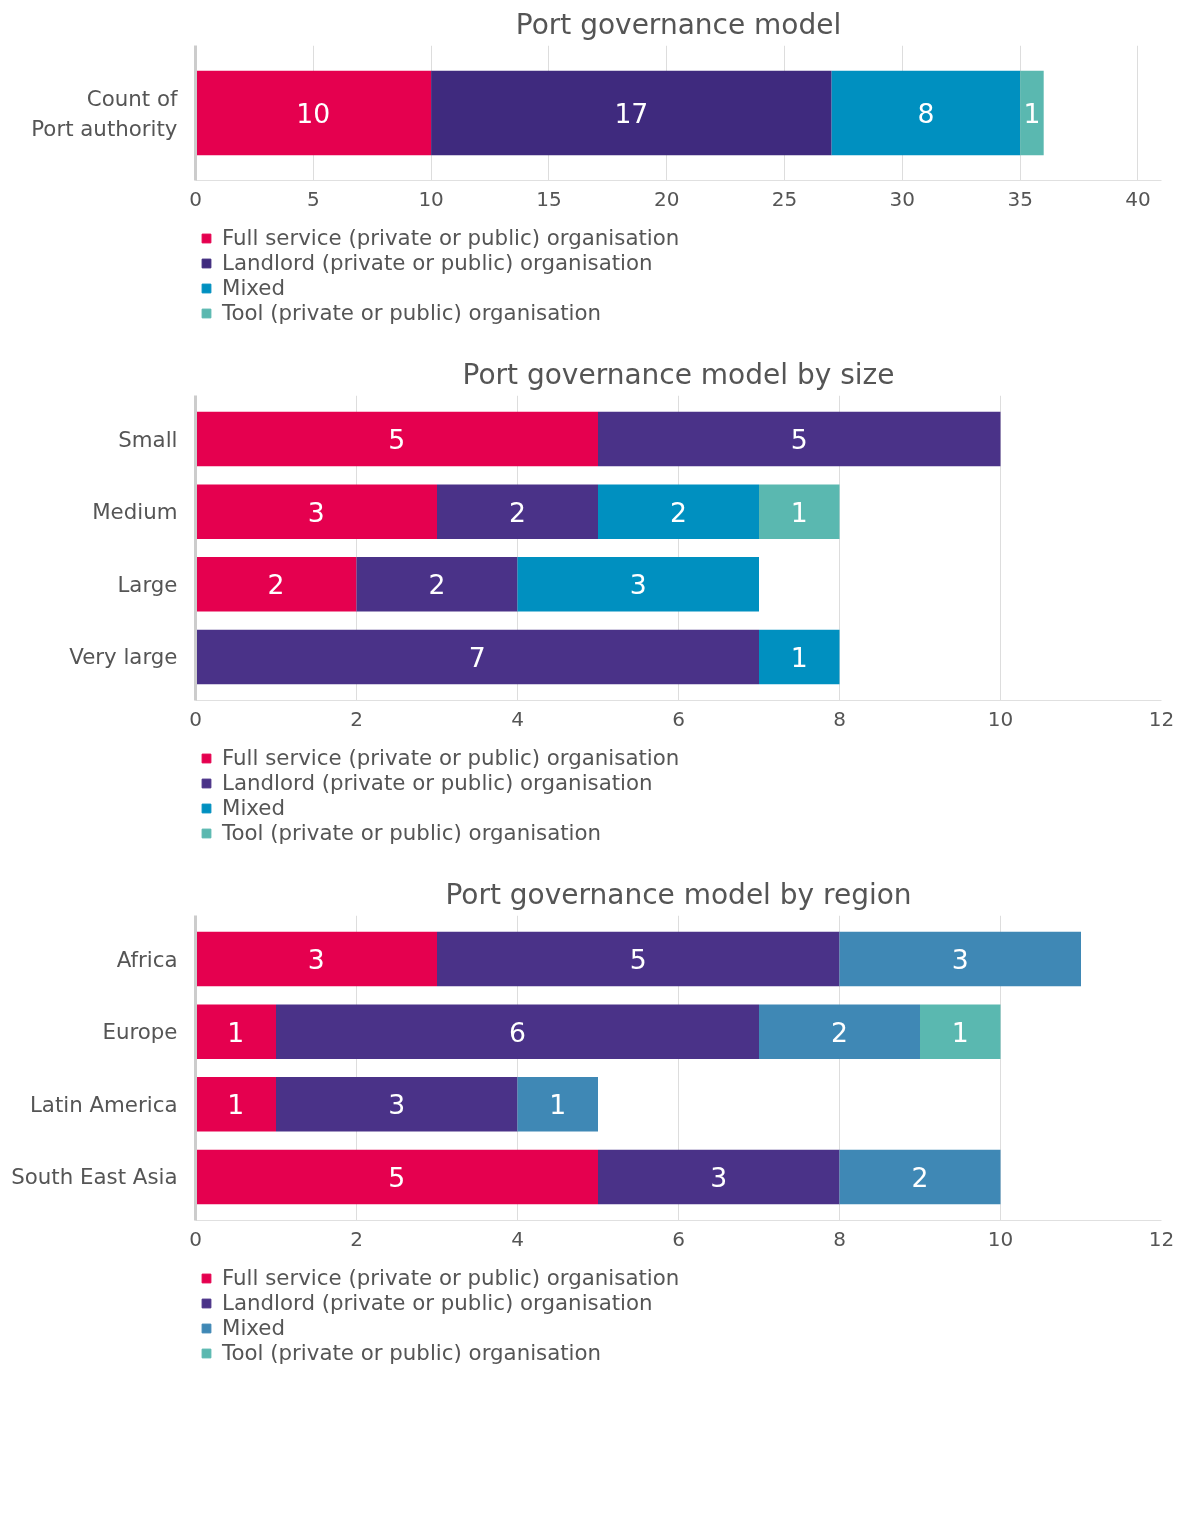 This screenshot has height=1515, width=1181. What do you see at coordinates (147, 959) in the screenshot?
I see `y-tick-label: Africa` at bounding box center [147, 959].